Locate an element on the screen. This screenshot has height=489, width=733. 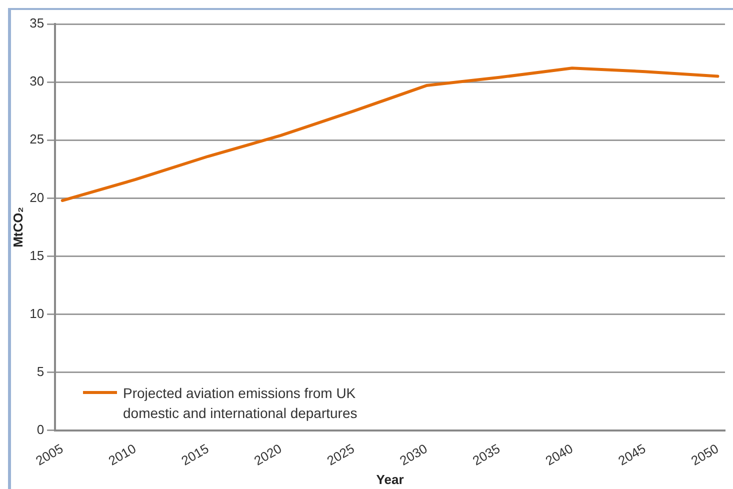
x-tick-label: 2020 is located at coordinates (268, 454).